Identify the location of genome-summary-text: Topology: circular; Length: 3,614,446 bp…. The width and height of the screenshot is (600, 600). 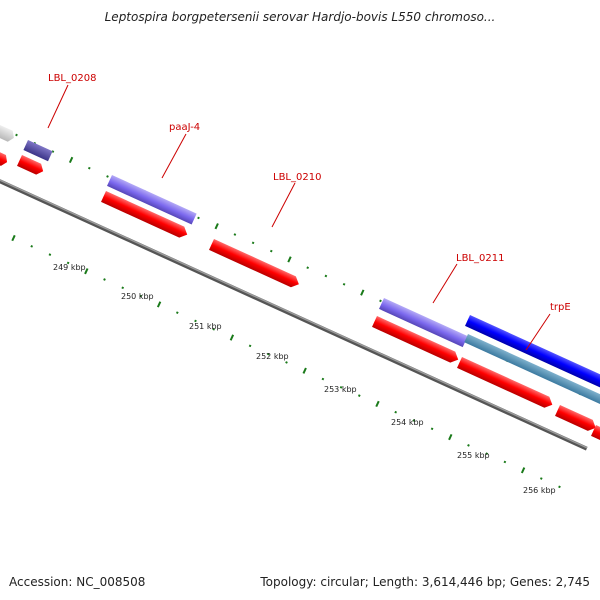
(425, 582).